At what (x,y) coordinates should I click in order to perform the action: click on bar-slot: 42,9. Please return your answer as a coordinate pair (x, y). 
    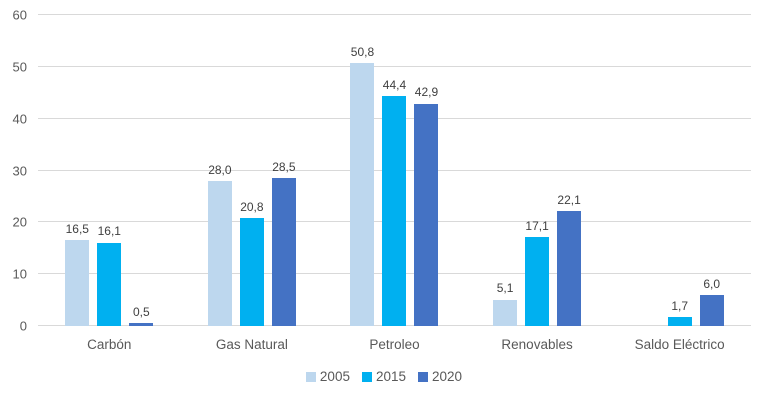
    Looking at the image, I should click on (426, 170).